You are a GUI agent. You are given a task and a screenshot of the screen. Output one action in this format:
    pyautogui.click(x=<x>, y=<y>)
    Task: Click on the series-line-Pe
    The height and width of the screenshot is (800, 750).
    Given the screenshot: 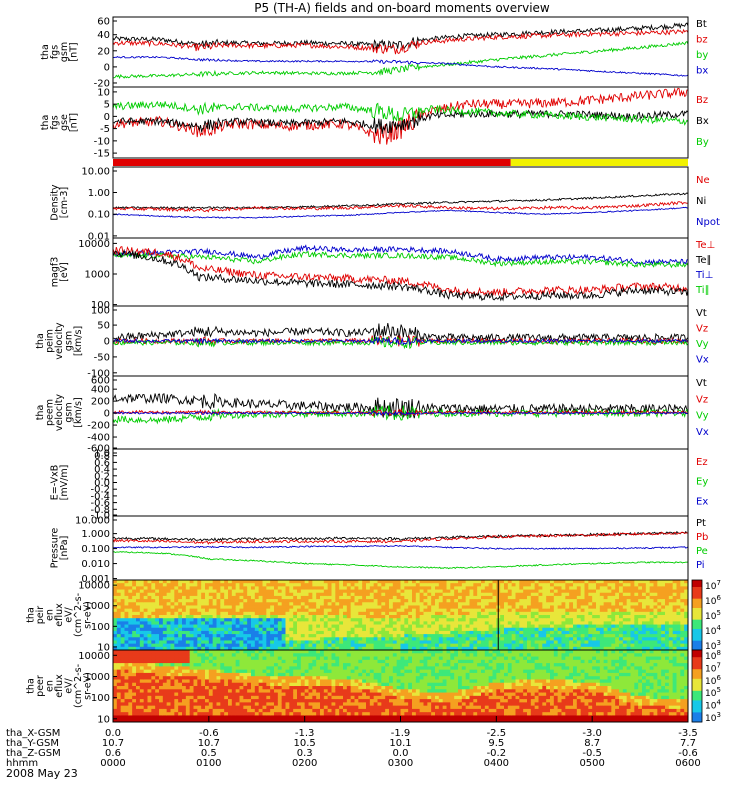 What is the action you would take?
    pyautogui.click(x=400, y=560)
    